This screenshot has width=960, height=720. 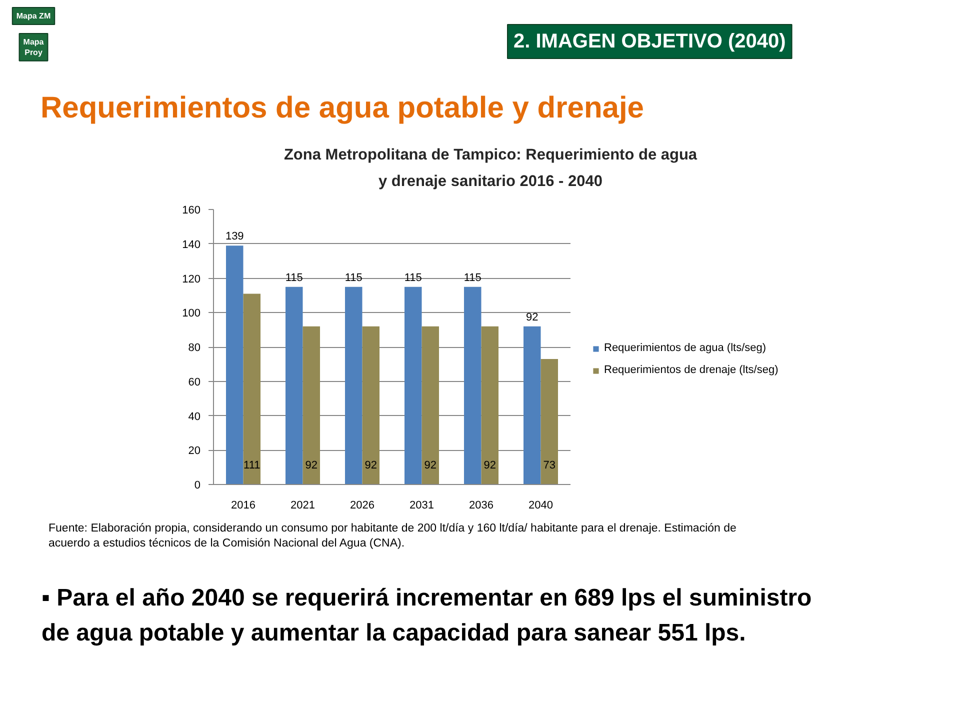 What do you see at coordinates (302, 506) in the screenshot?
I see `x-tick-label: 2021` at bounding box center [302, 506].